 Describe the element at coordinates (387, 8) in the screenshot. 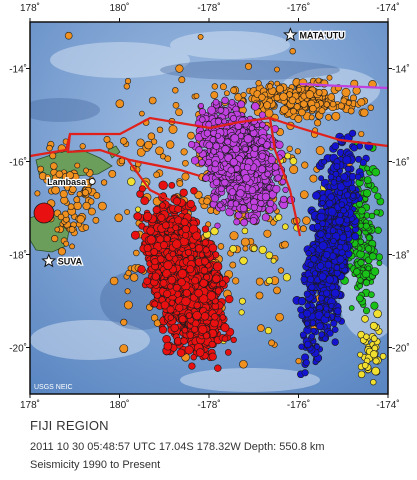

I see `lon-tick-label-top: -174˚` at that location.